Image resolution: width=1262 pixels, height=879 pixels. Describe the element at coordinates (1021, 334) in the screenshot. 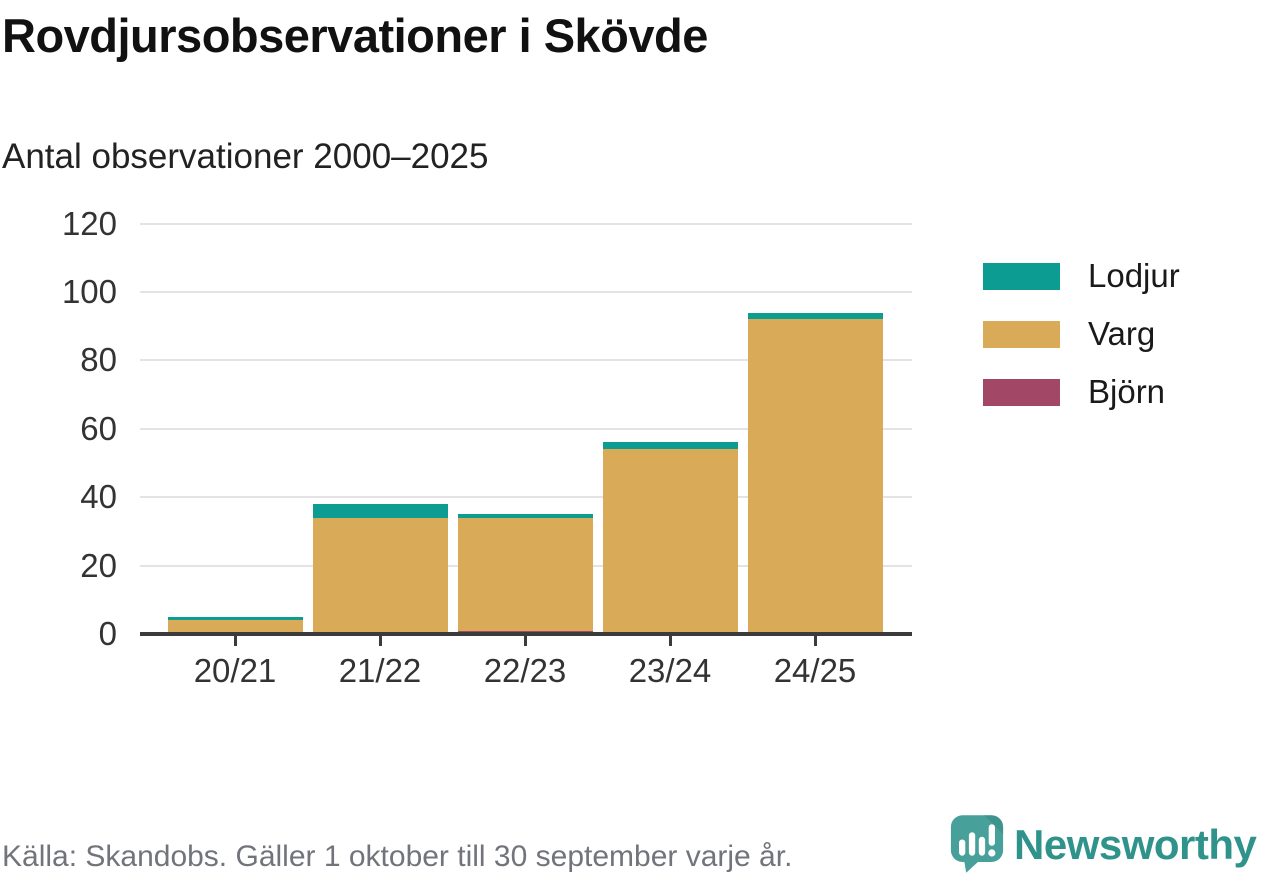

I see `legend-swatch-varg` at that location.